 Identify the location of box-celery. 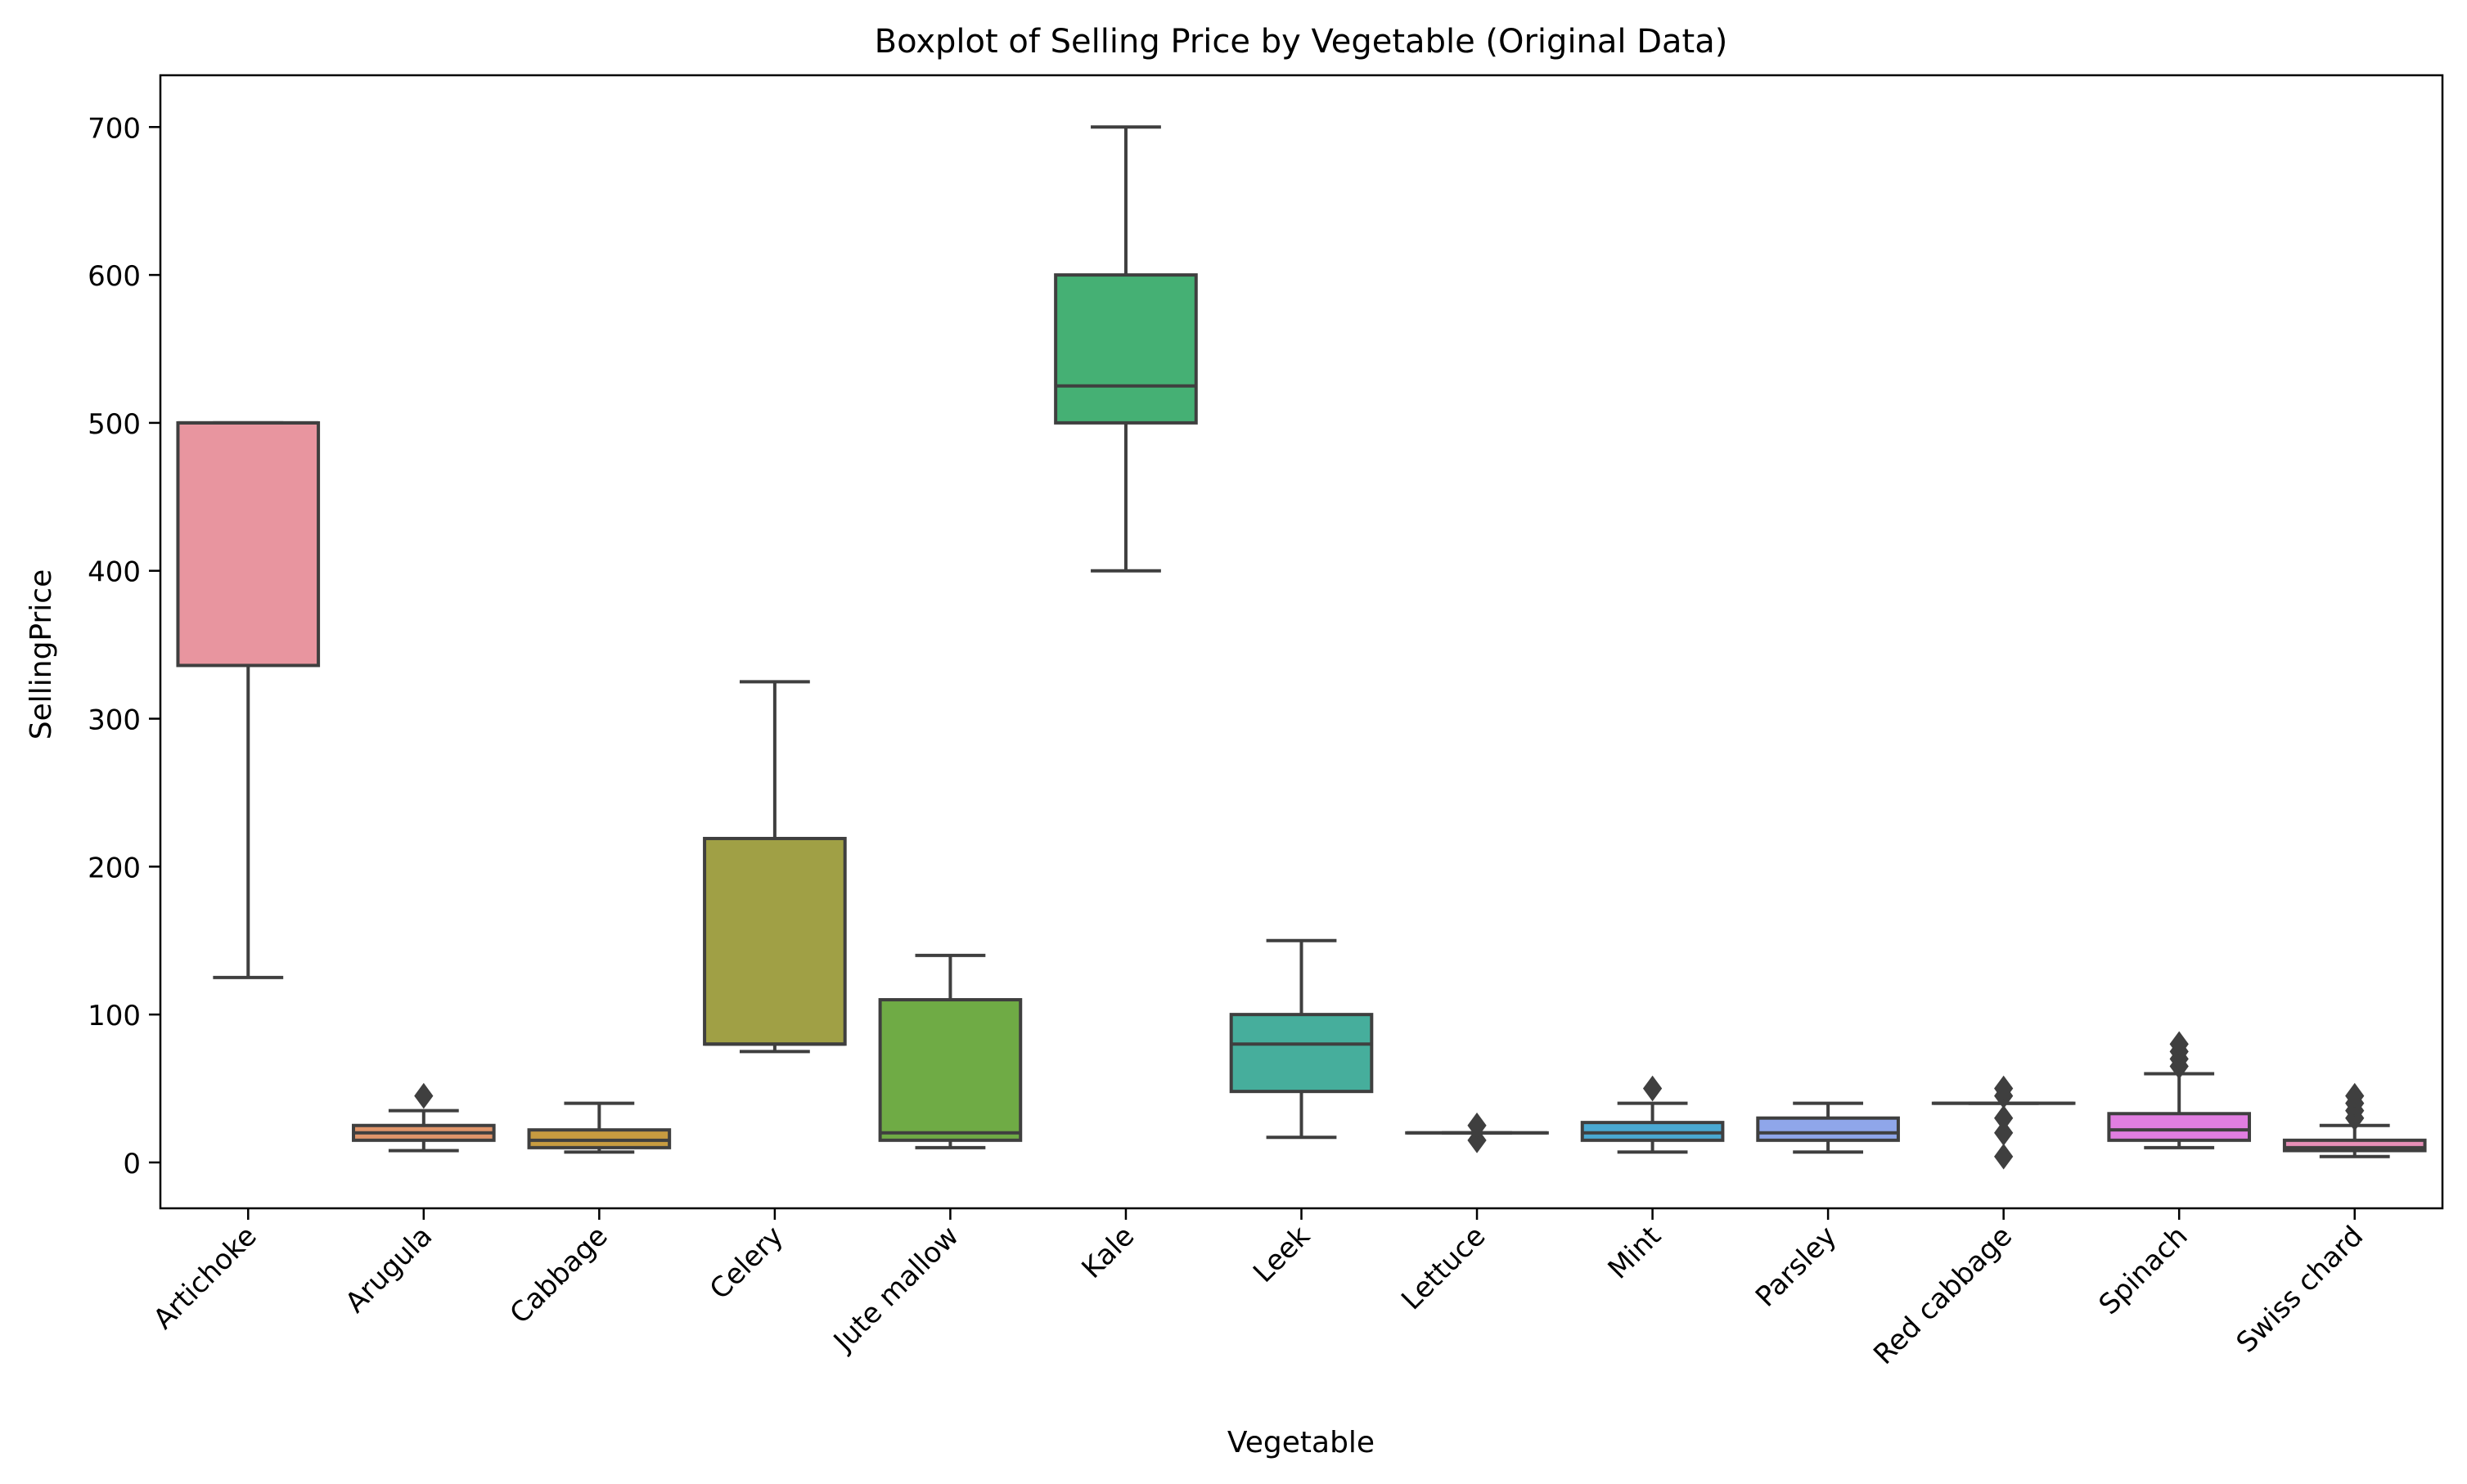
(775, 867).